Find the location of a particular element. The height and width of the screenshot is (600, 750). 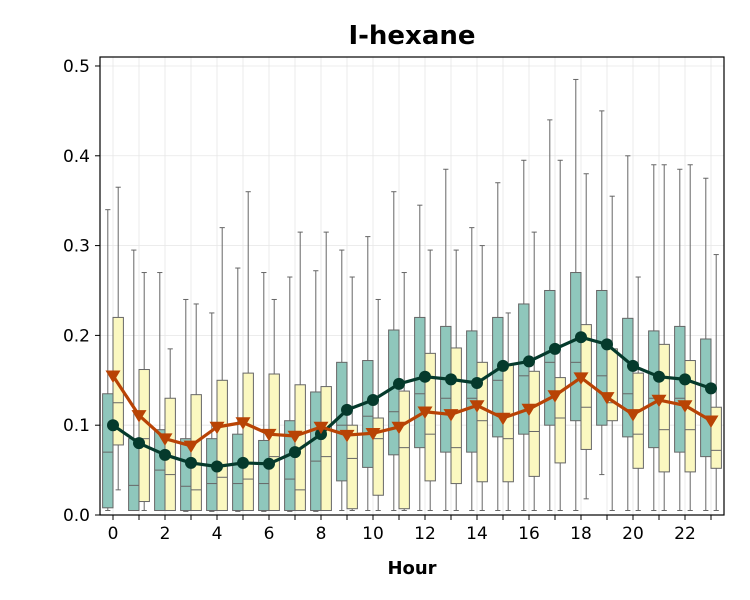

y-tick-label: 0.3 is located at coordinates (76, 247).